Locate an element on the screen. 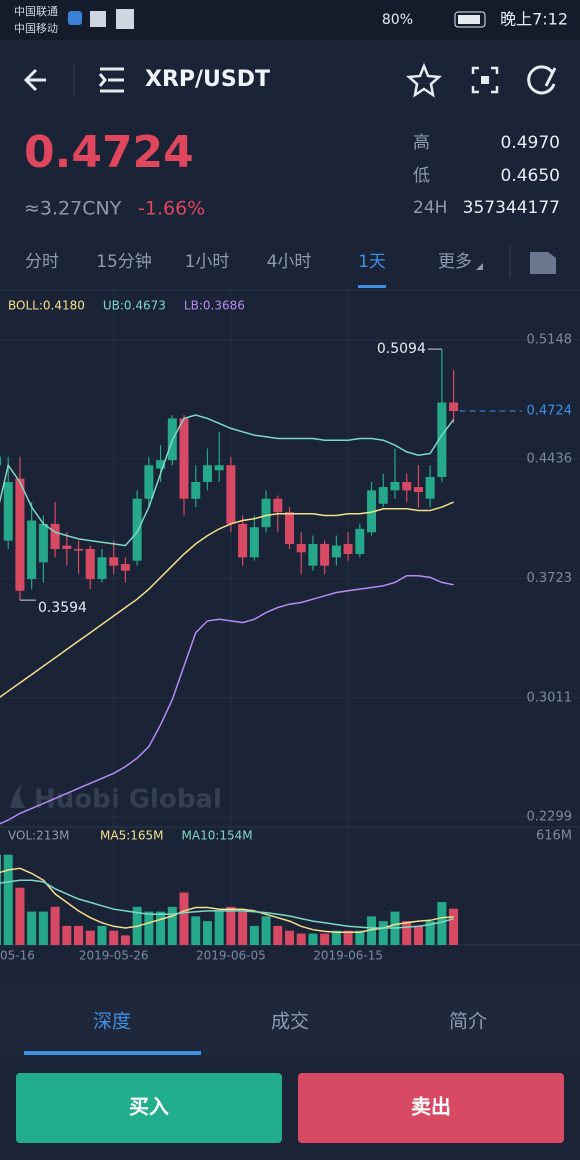 The height and width of the screenshot is (1160, 580). screenshot-icon is located at coordinates (485, 80).